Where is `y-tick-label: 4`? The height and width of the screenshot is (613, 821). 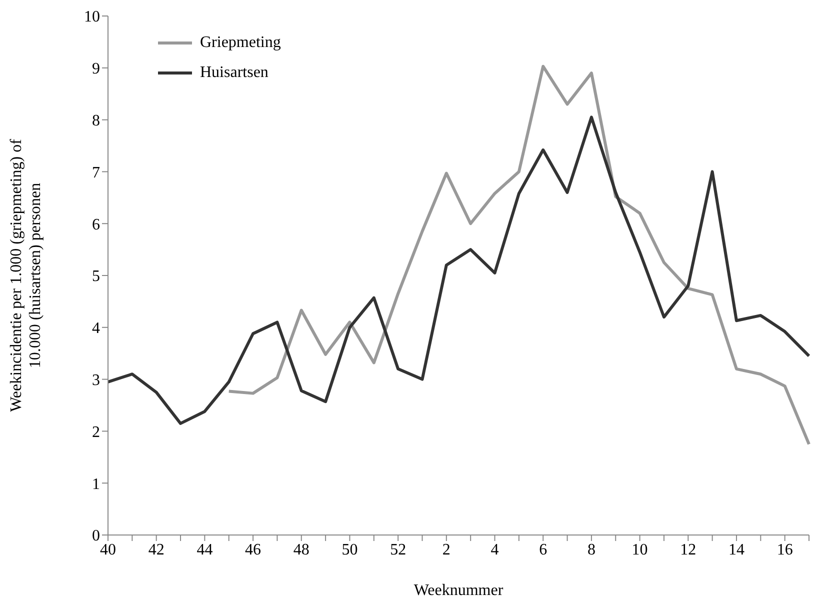 y-tick-label: 4 is located at coordinates (96, 329).